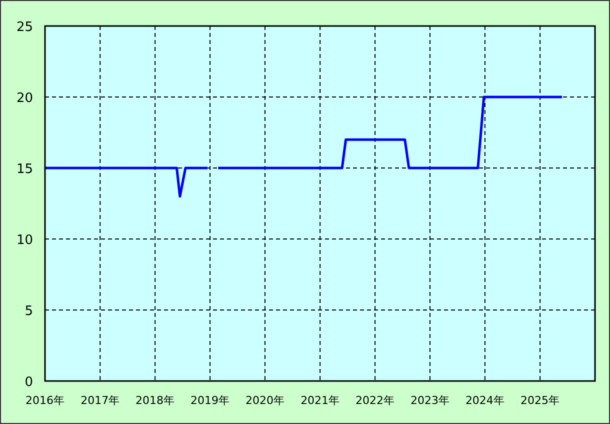 The image size is (610, 424). I want to click on y-tick-label: 20, so click(24, 98).